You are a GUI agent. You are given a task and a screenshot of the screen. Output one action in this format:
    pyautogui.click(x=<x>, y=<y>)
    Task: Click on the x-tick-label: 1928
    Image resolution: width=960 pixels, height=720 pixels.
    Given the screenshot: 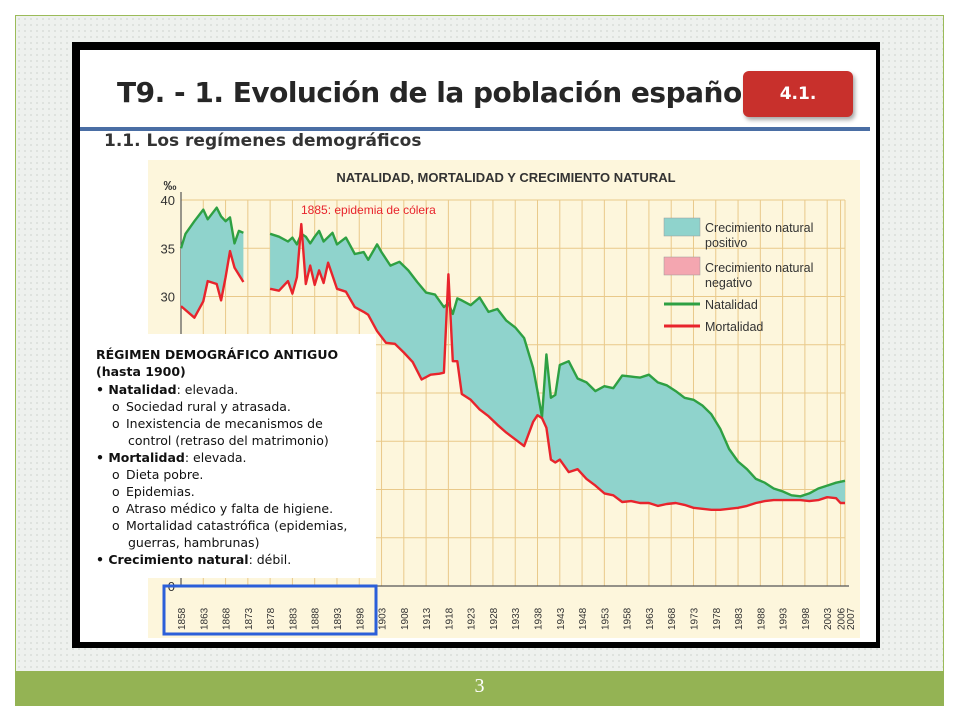 What is the action you would take?
    pyautogui.click(x=494, y=618)
    